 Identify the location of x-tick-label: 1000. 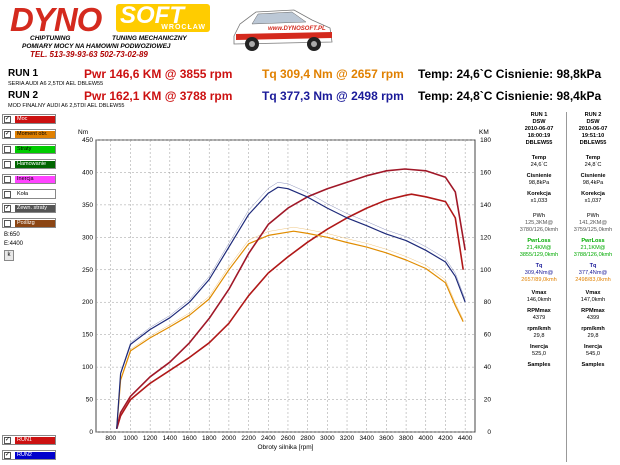
(130, 438).